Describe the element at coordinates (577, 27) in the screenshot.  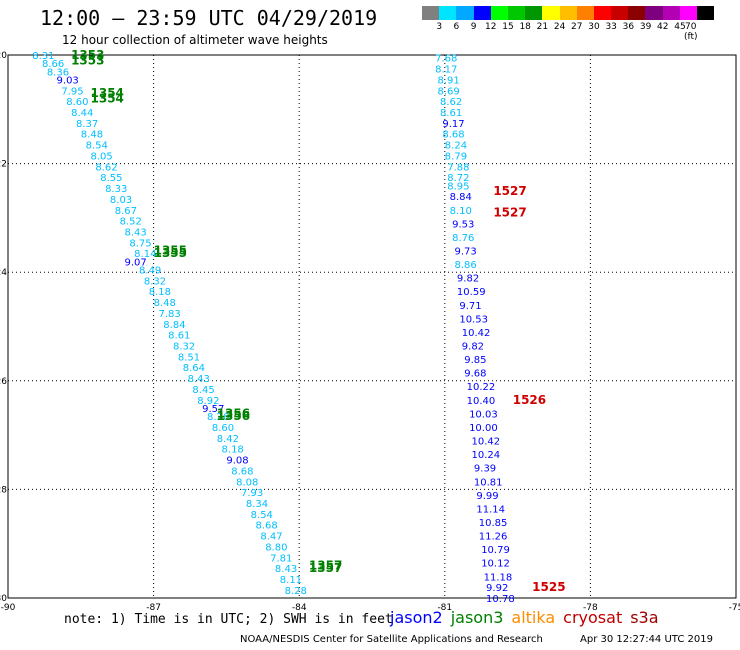
I see `legend-tick-label: 27` at that location.